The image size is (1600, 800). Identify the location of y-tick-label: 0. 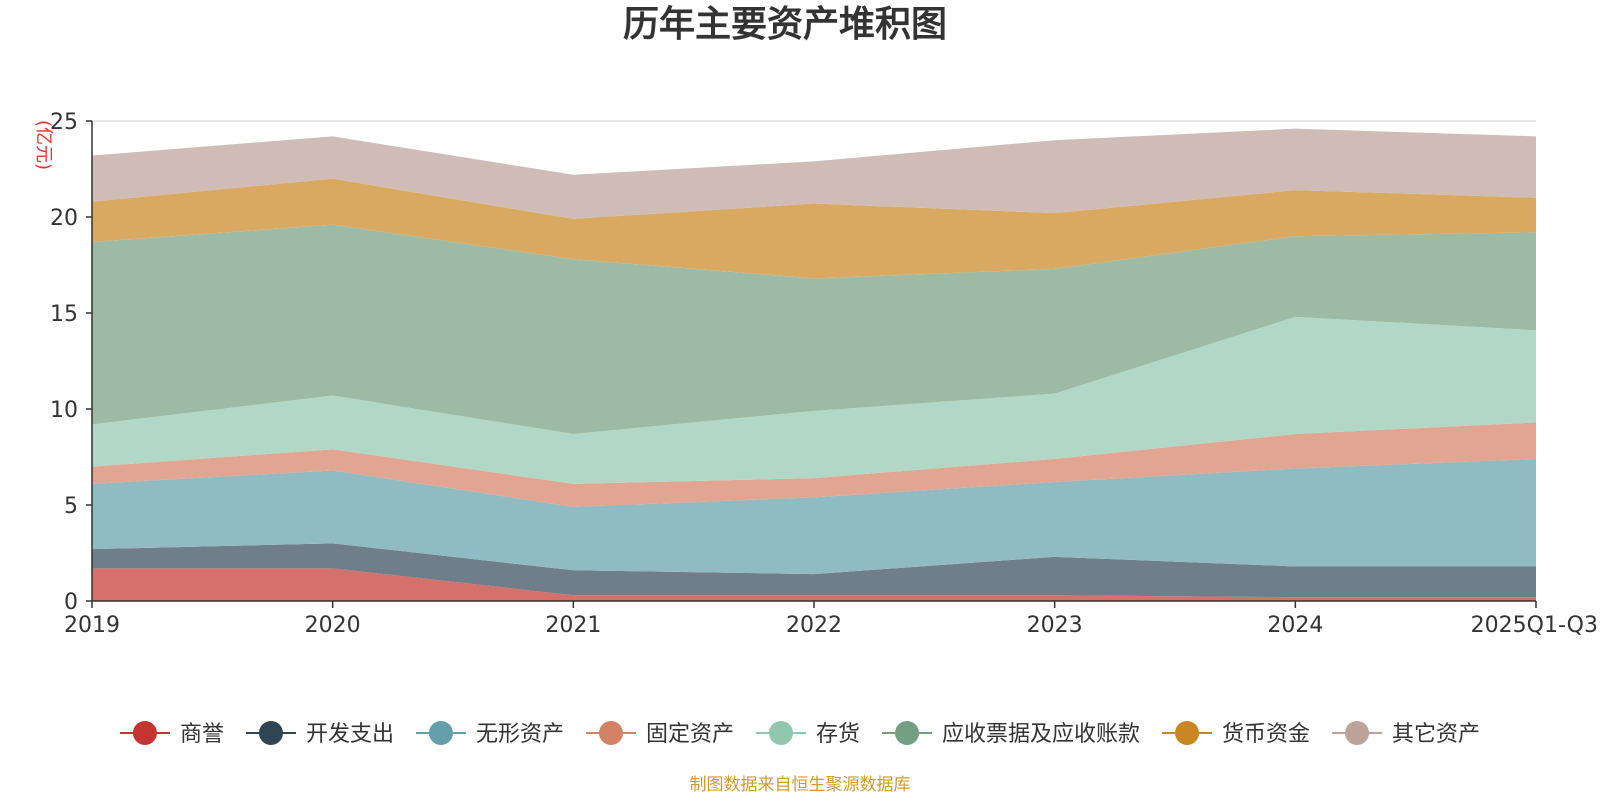
(71, 602).